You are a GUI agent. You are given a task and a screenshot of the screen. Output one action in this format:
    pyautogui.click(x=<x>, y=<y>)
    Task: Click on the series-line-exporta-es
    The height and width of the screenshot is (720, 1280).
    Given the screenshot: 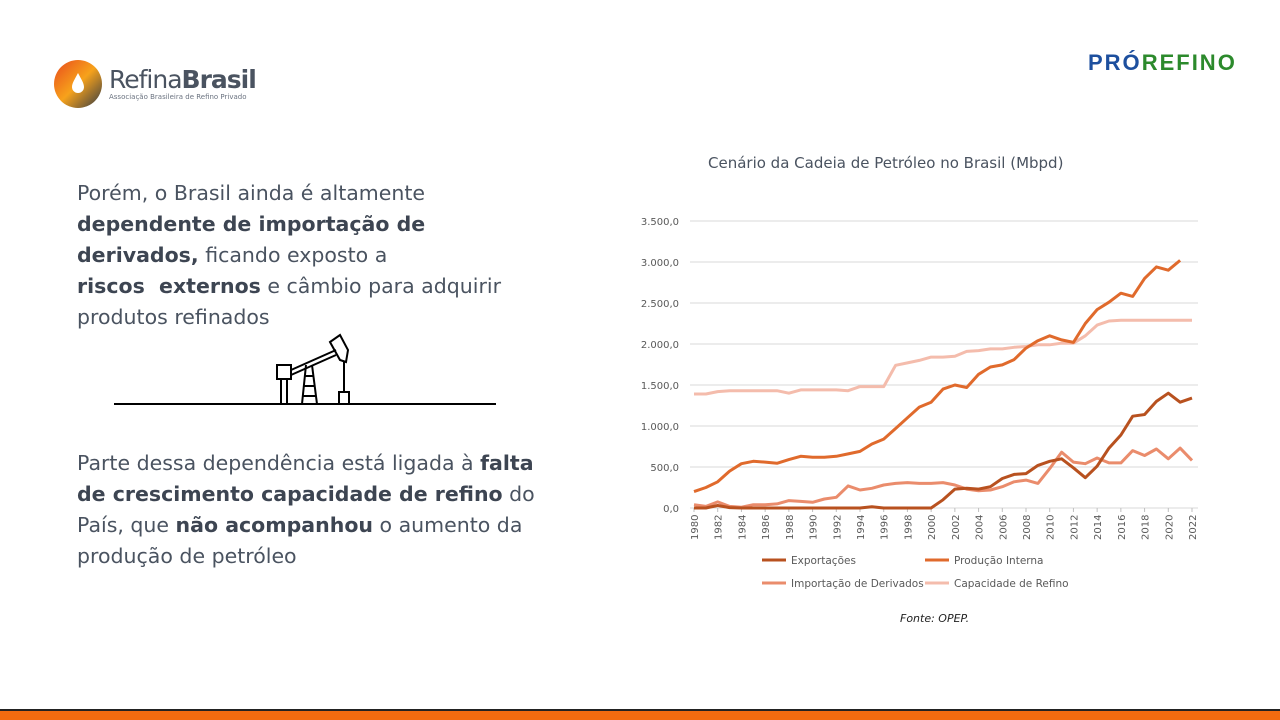 What is the action you would take?
    pyautogui.click(x=943, y=450)
    